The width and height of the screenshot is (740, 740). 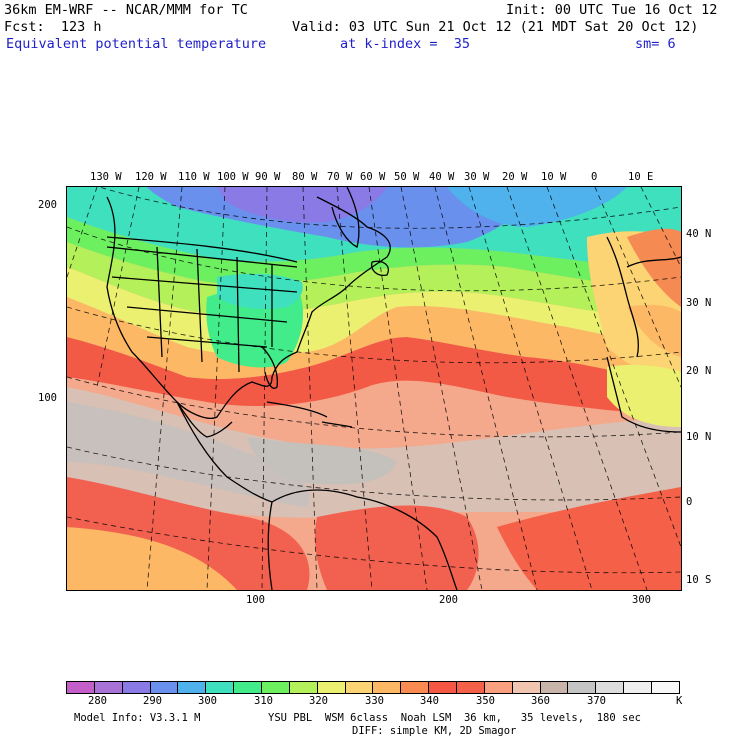 What do you see at coordinates (554, 177) in the screenshot?
I see `lon-label-10w: 10 W` at bounding box center [554, 177].